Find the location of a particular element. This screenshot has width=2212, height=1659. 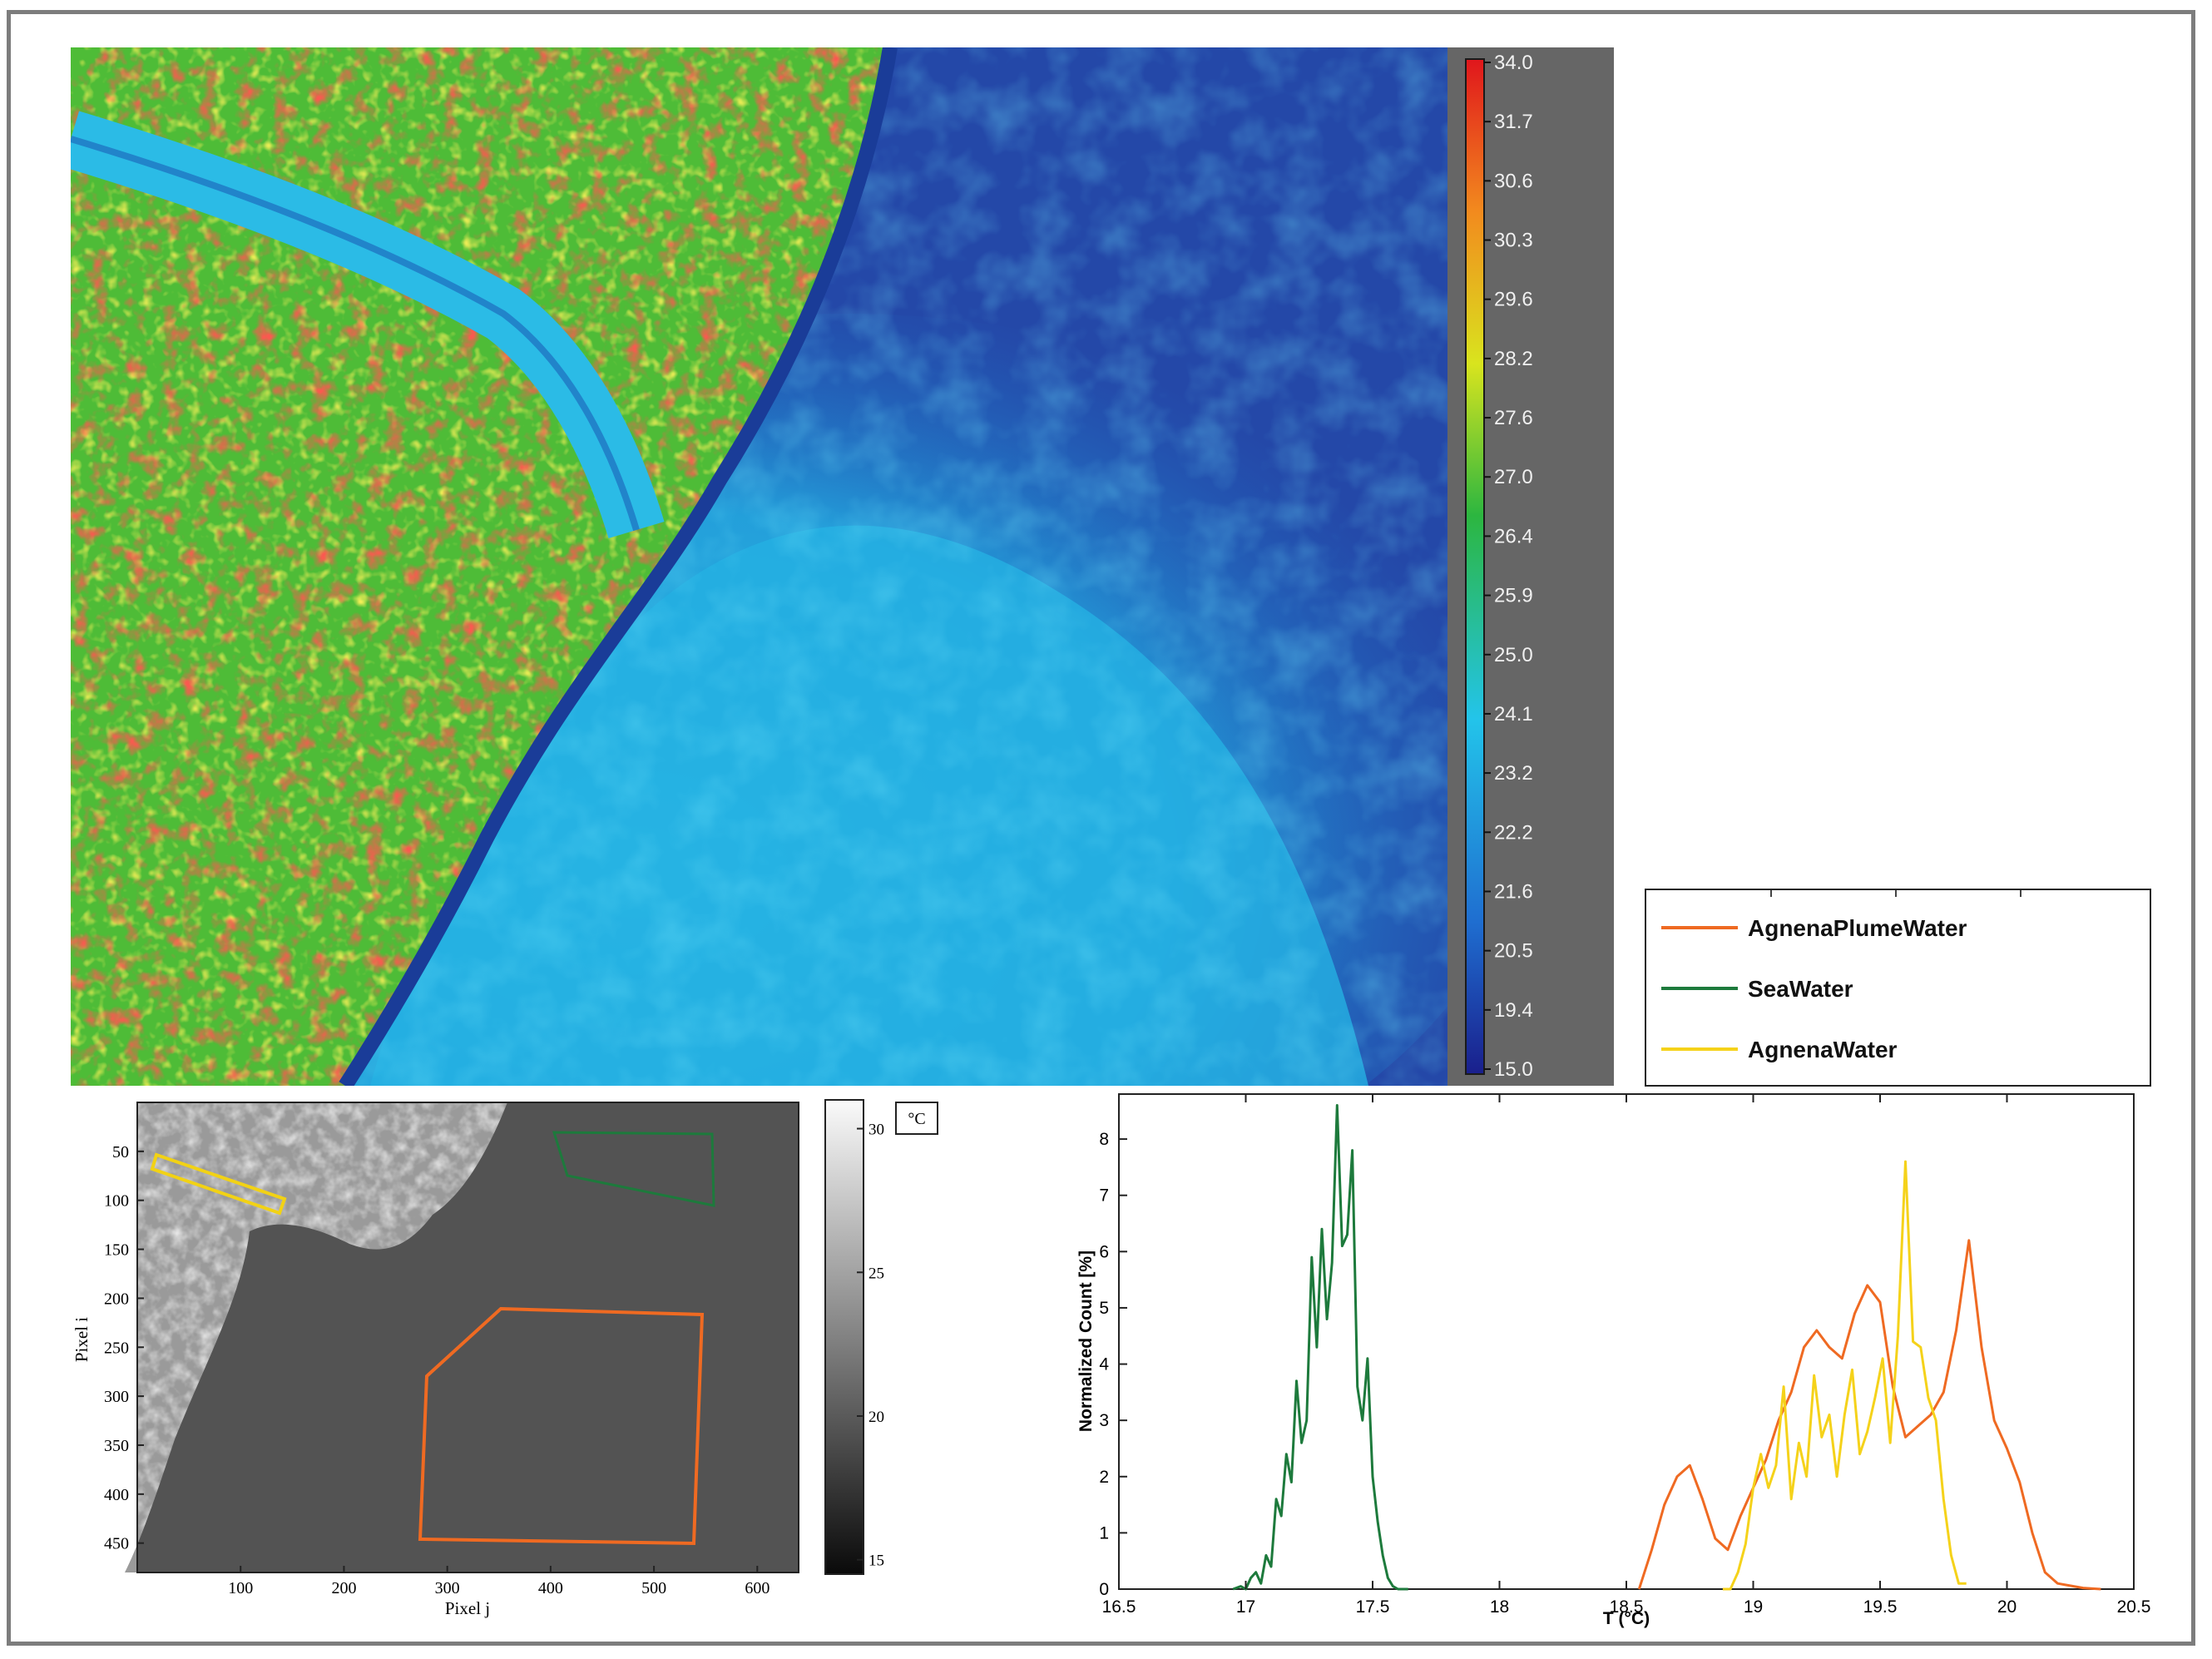

map-xtick-label: 100 is located at coordinates (240, 1588).